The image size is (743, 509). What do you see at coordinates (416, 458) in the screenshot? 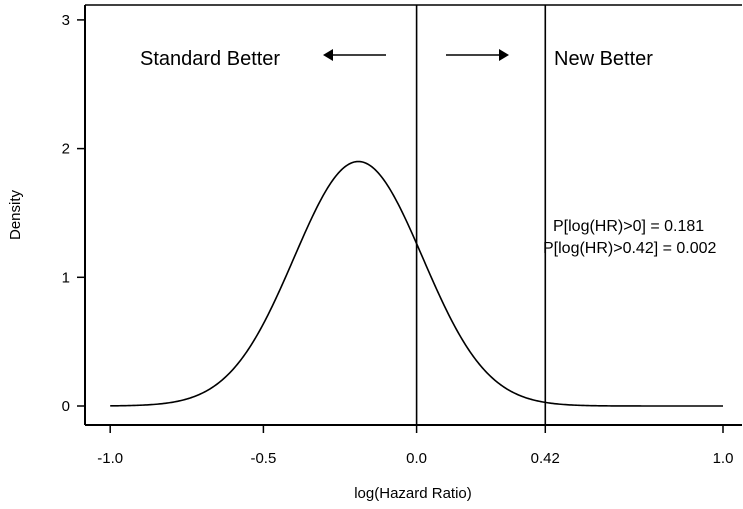
I see `x-tick-label: 0.0` at bounding box center [416, 458].